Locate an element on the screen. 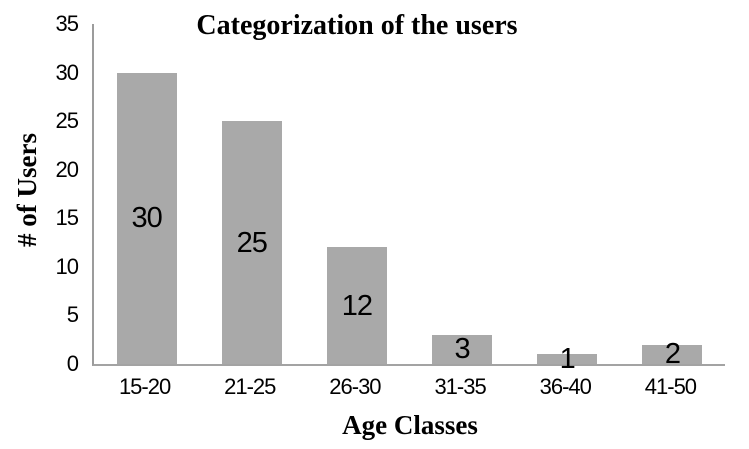 This screenshot has height=449, width=749. bar-value-label: 3 is located at coordinates (462, 349).